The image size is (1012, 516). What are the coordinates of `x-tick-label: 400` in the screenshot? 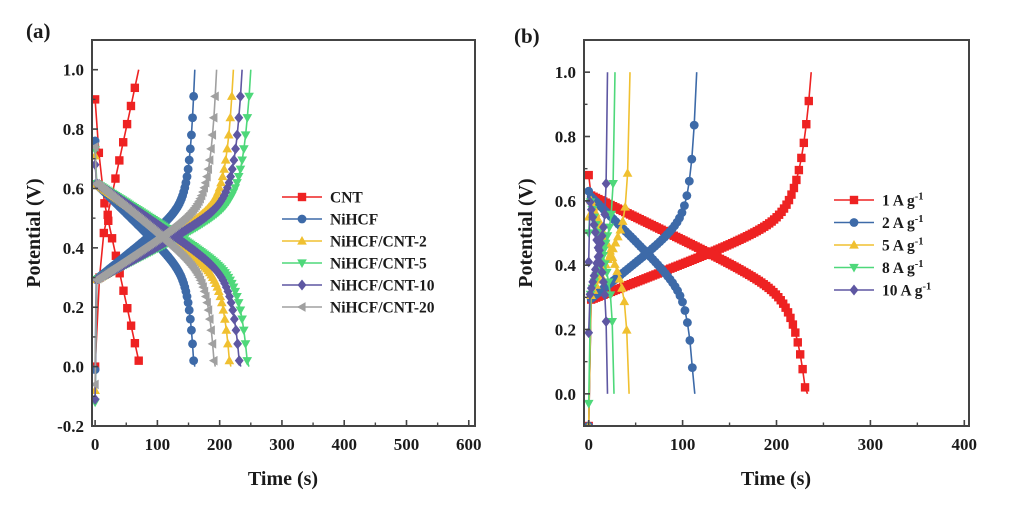 It's located at (965, 444).